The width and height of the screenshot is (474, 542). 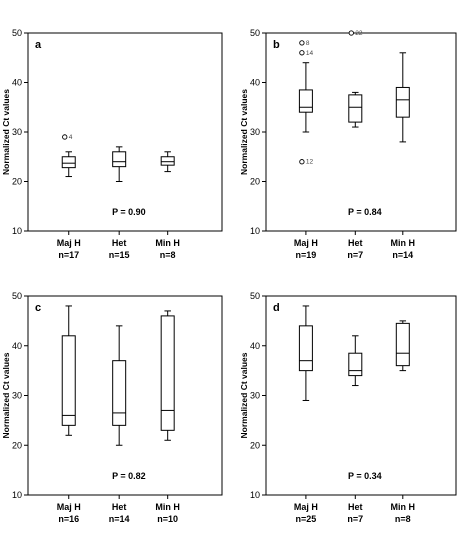 I want to click on panel-b-outlier-label: 22, so click(x=359, y=33).